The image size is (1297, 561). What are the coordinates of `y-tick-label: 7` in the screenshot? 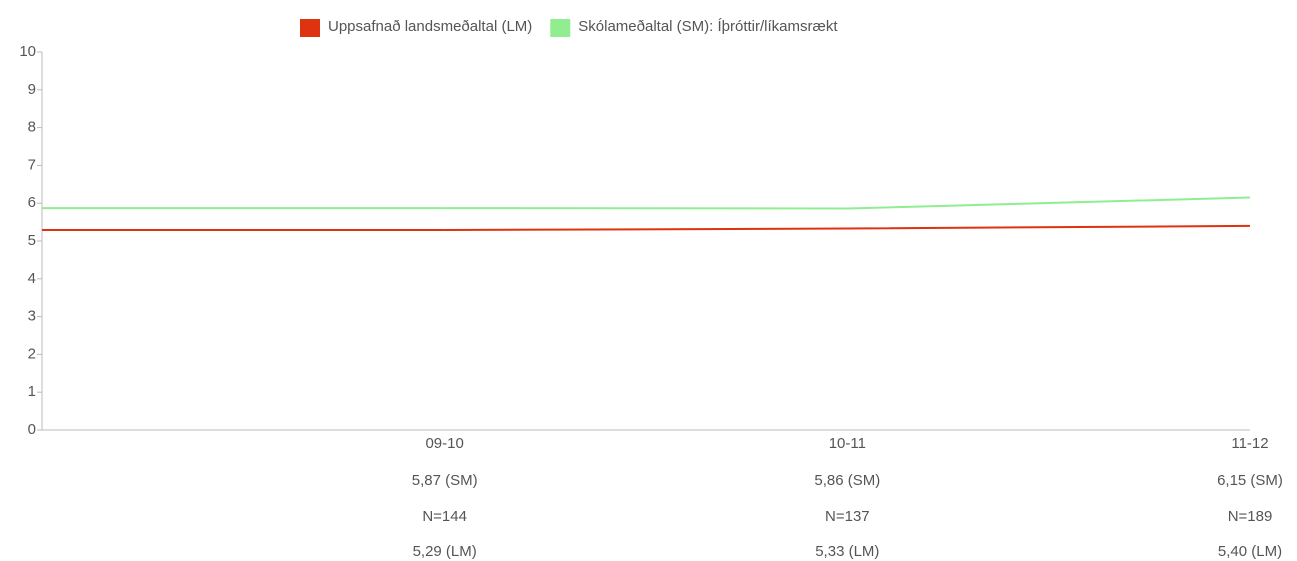 It's located at (32, 164).